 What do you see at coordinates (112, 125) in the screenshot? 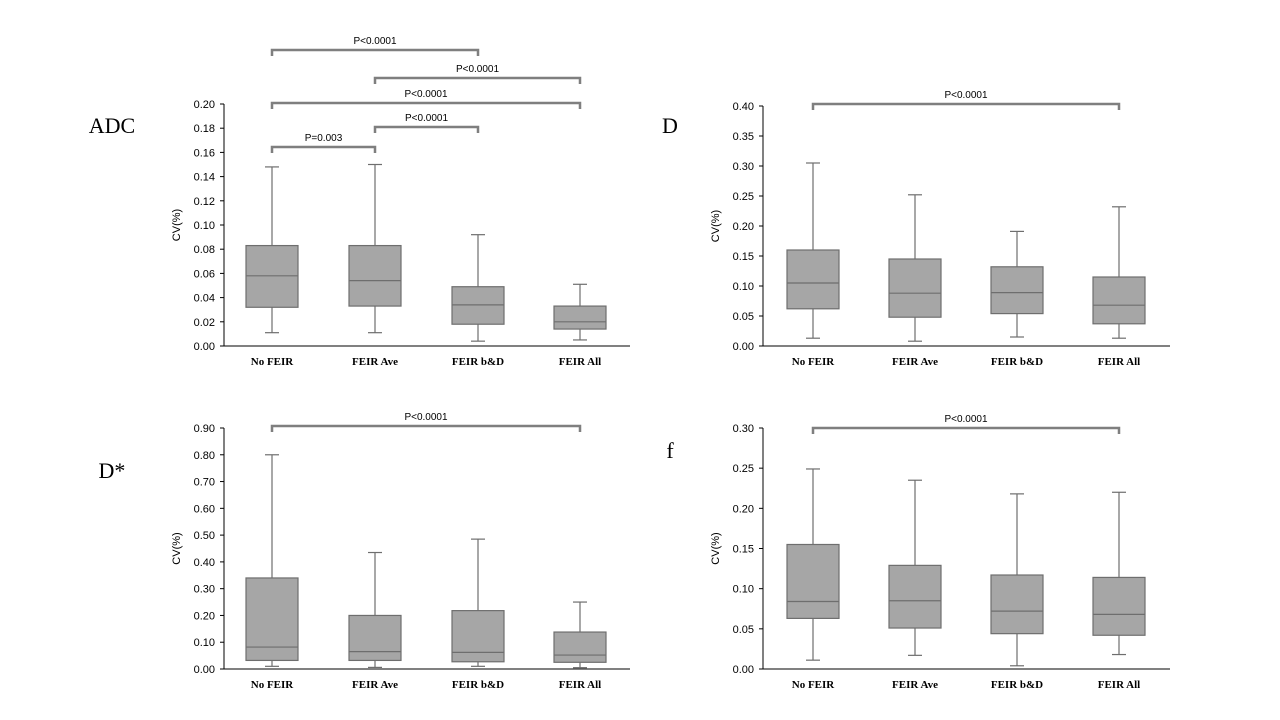
I see `panel-label: ADC` at bounding box center [112, 125].